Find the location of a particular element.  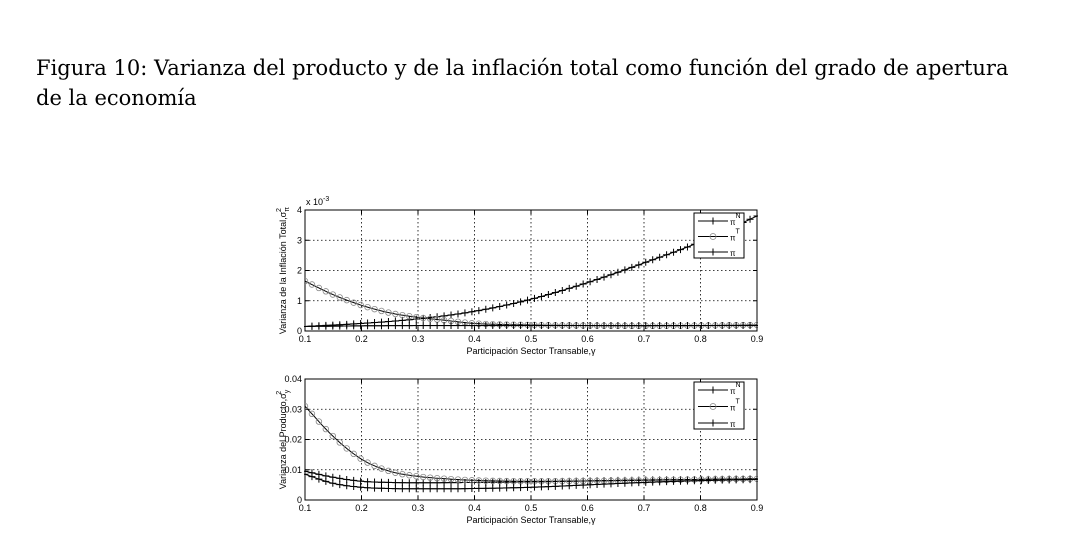

legend-item: πN is located at coordinates (719, 220).